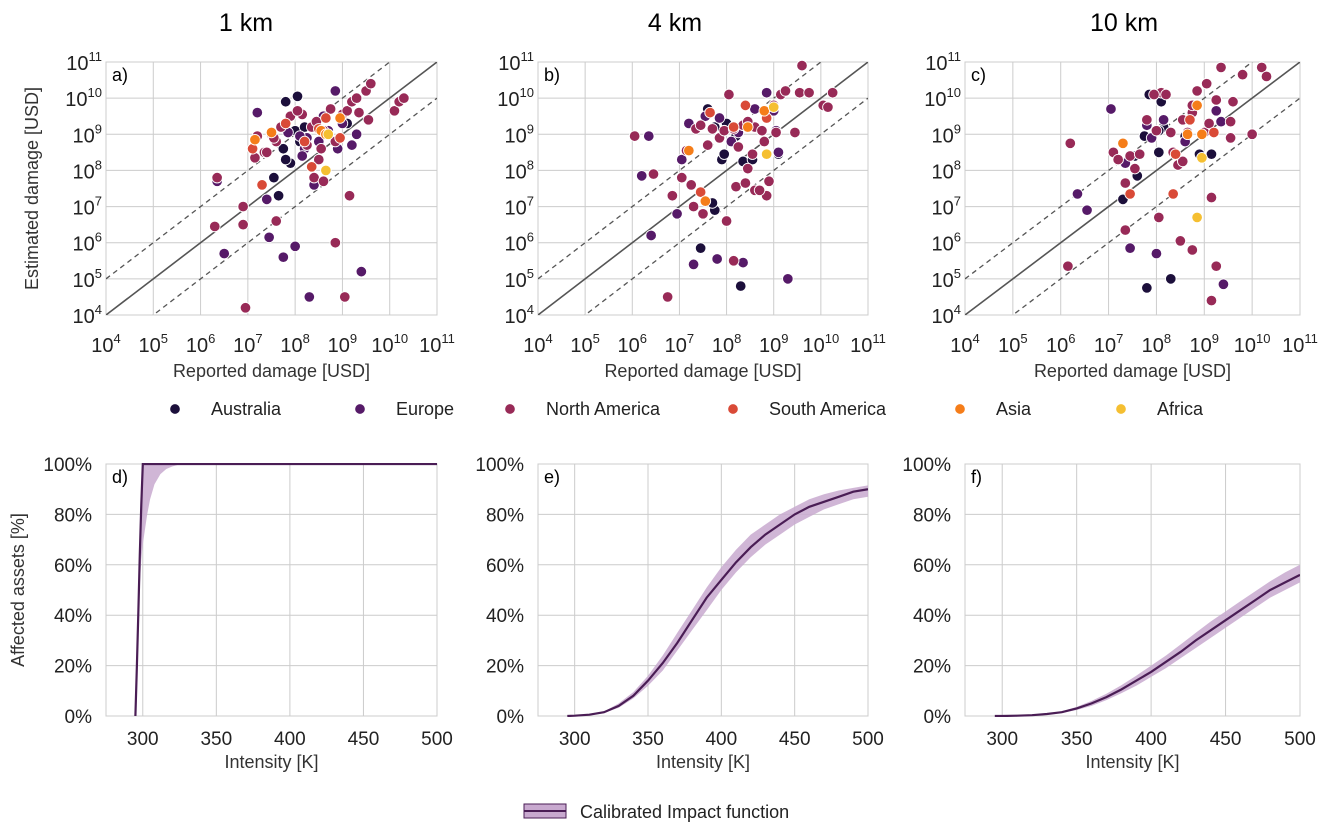 The height and width of the screenshot is (822, 1322). What do you see at coordinates (932, 515) in the screenshot?
I see `y-tick-label: 80%` at bounding box center [932, 515].